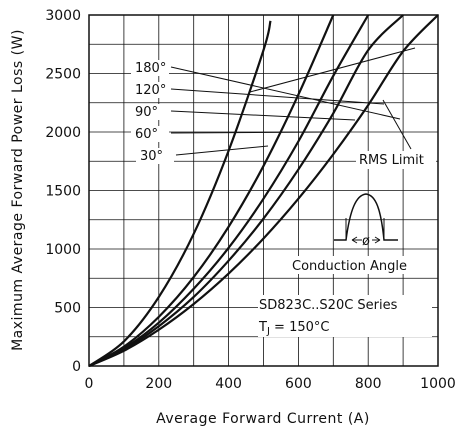 This screenshot has height=436, width=459. I want to click on series-label-90-deg: 90°, so click(146, 112).